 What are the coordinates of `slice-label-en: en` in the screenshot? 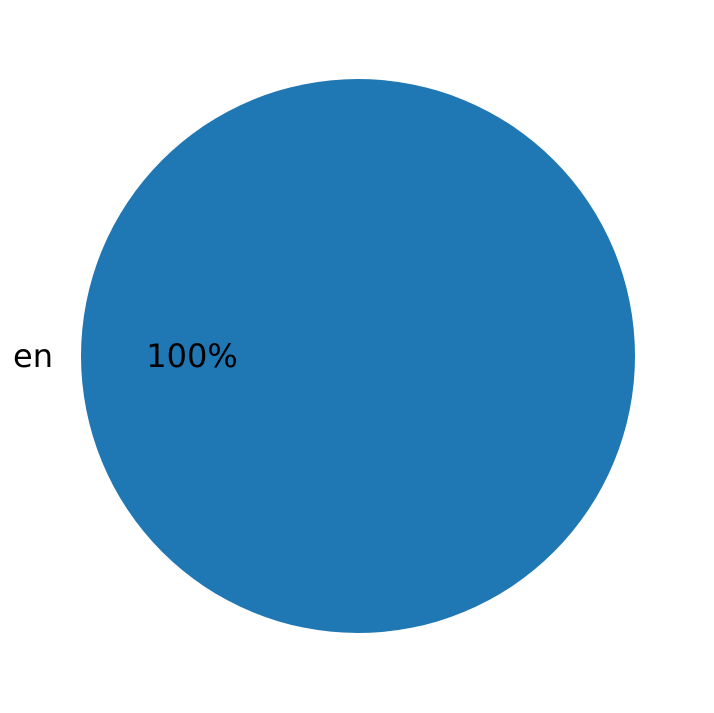 It's located at (33, 356).